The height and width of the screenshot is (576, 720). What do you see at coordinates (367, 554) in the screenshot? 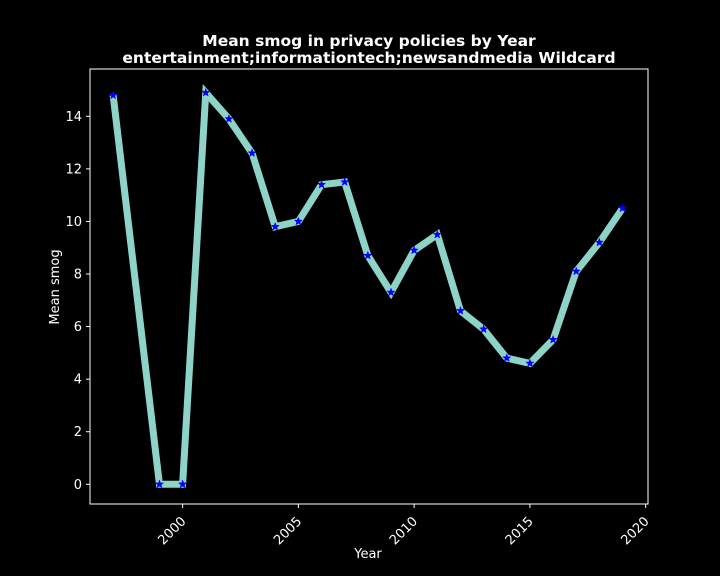
I see `x-axis-label: Year` at bounding box center [367, 554].